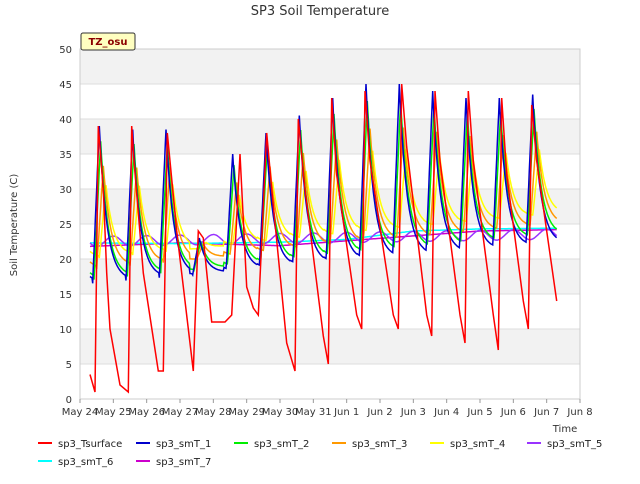  Describe the element at coordinates (65, 50) in the screenshot. I see `y-tick-label: 50` at that location.